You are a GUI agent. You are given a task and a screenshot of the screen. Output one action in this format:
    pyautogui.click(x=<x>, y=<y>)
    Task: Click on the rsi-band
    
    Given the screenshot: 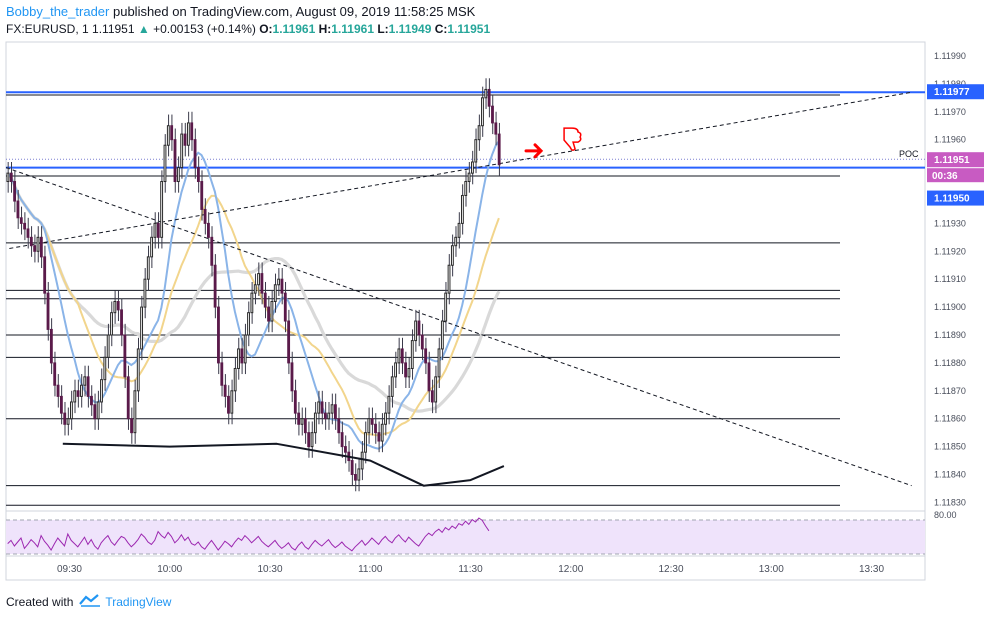 What is the action you would take?
    pyautogui.click(x=465, y=537)
    